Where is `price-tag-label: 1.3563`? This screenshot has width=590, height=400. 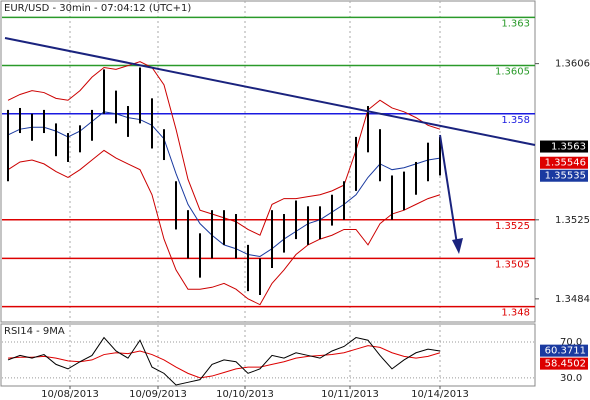
price-tag-label: 1.3563 is located at coordinates (568, 147).